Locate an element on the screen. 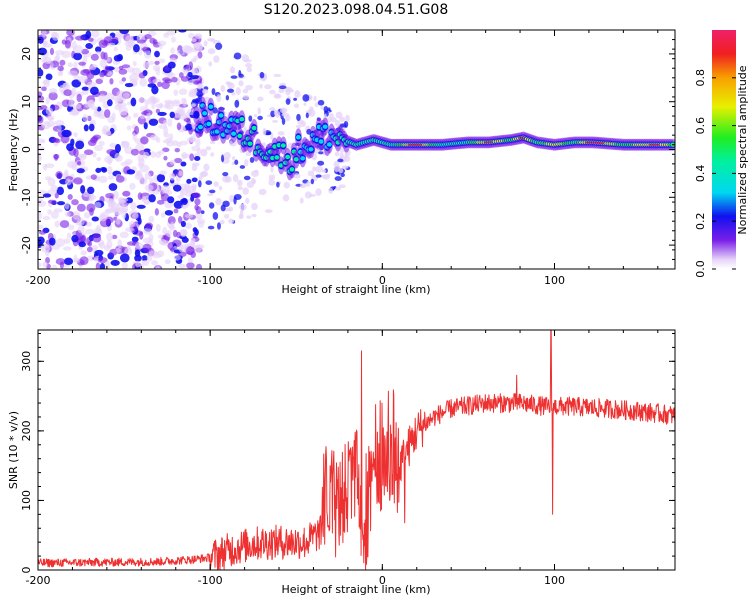 The image size is (750, 600). snr-x-tick-label: 0 is located at coordinates (382, 580).